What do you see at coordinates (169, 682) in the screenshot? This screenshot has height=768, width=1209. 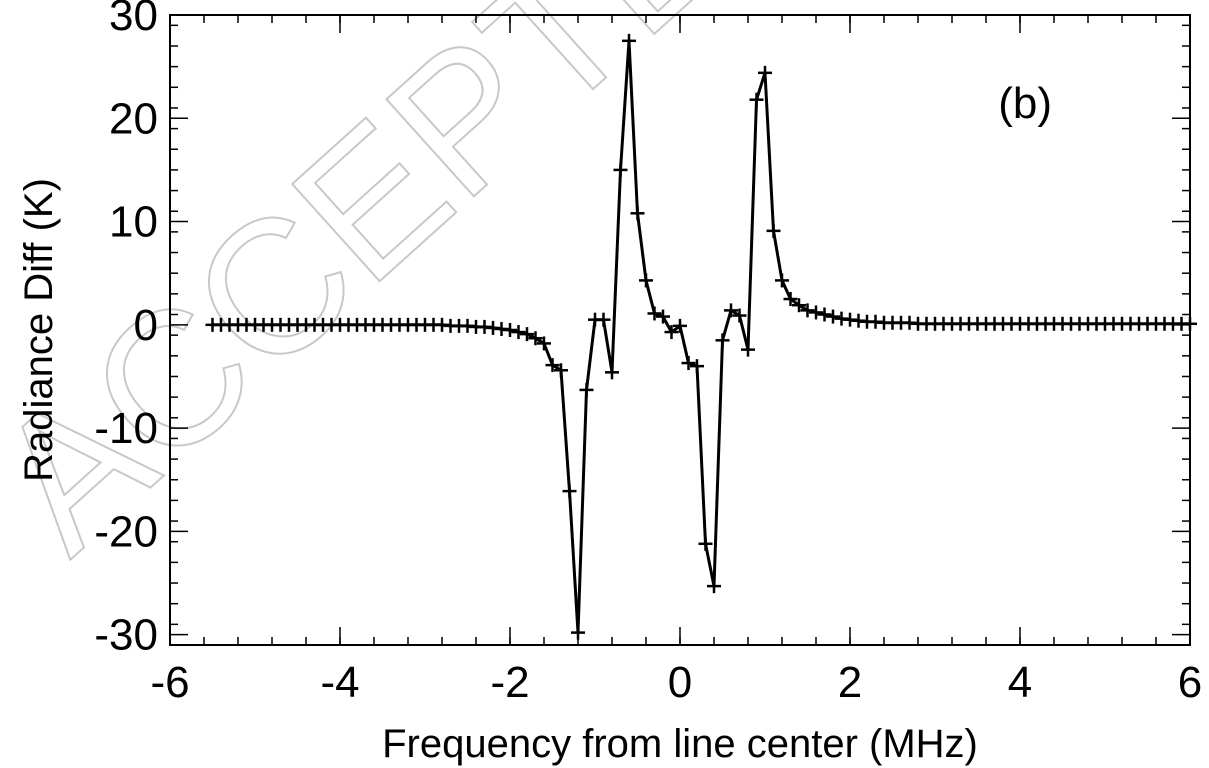 I see `x-tick-label: -6` at bounding box center [169, 682].